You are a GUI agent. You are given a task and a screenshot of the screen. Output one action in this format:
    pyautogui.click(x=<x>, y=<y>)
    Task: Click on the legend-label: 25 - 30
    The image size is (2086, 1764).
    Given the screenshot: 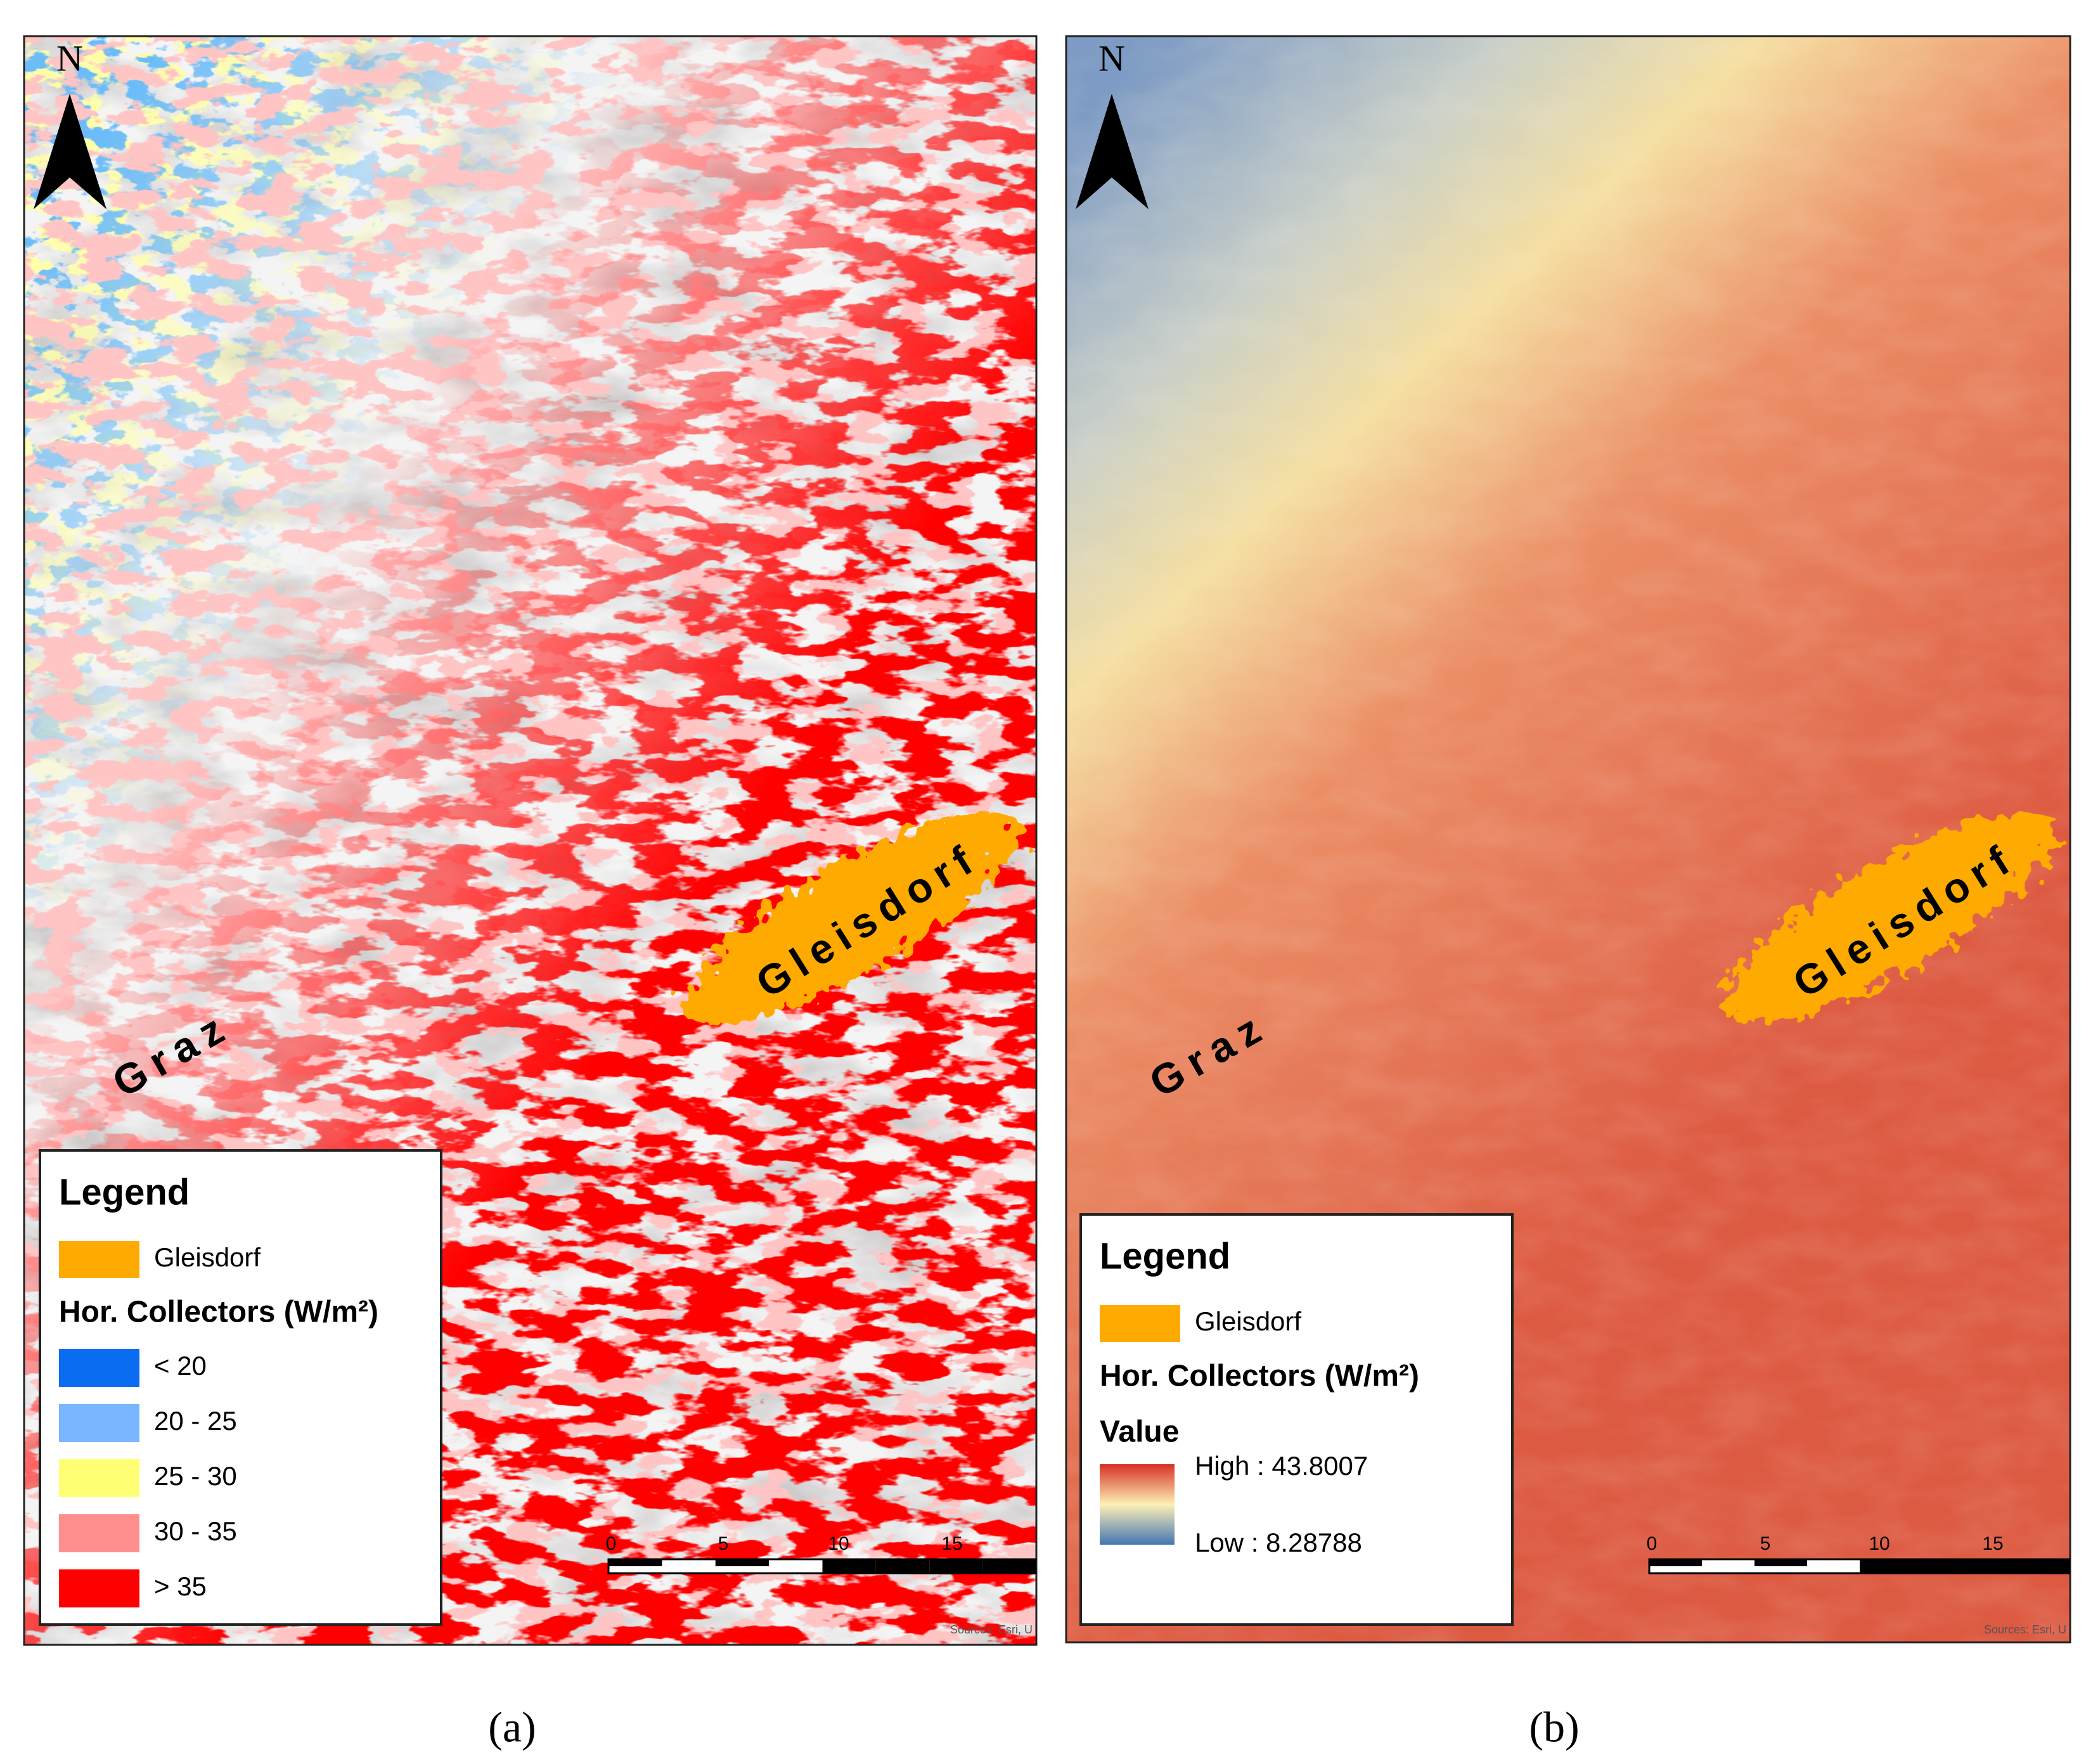 What is the action you would take?
    pyautogui.click(x=195, y=1476)
    